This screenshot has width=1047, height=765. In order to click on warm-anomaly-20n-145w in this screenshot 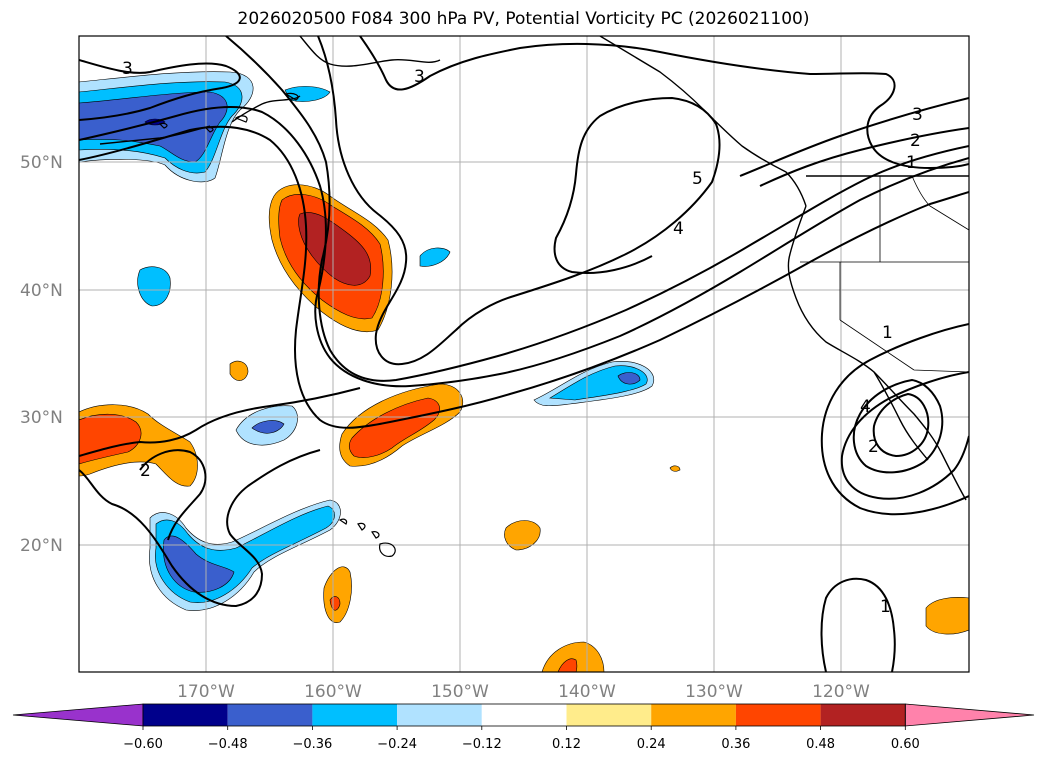, I will do `click(522, 535)`.